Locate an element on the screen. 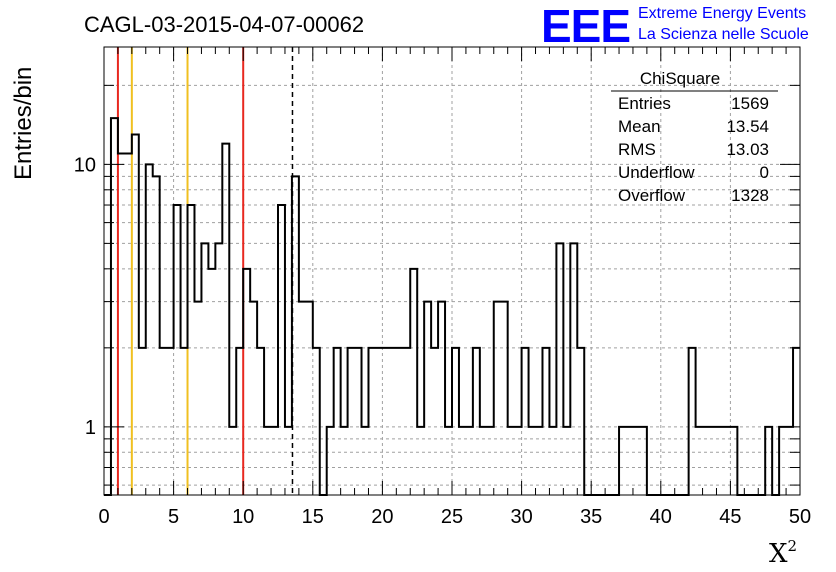  x-tick-label: 30 is located at coordinates (521, 517).